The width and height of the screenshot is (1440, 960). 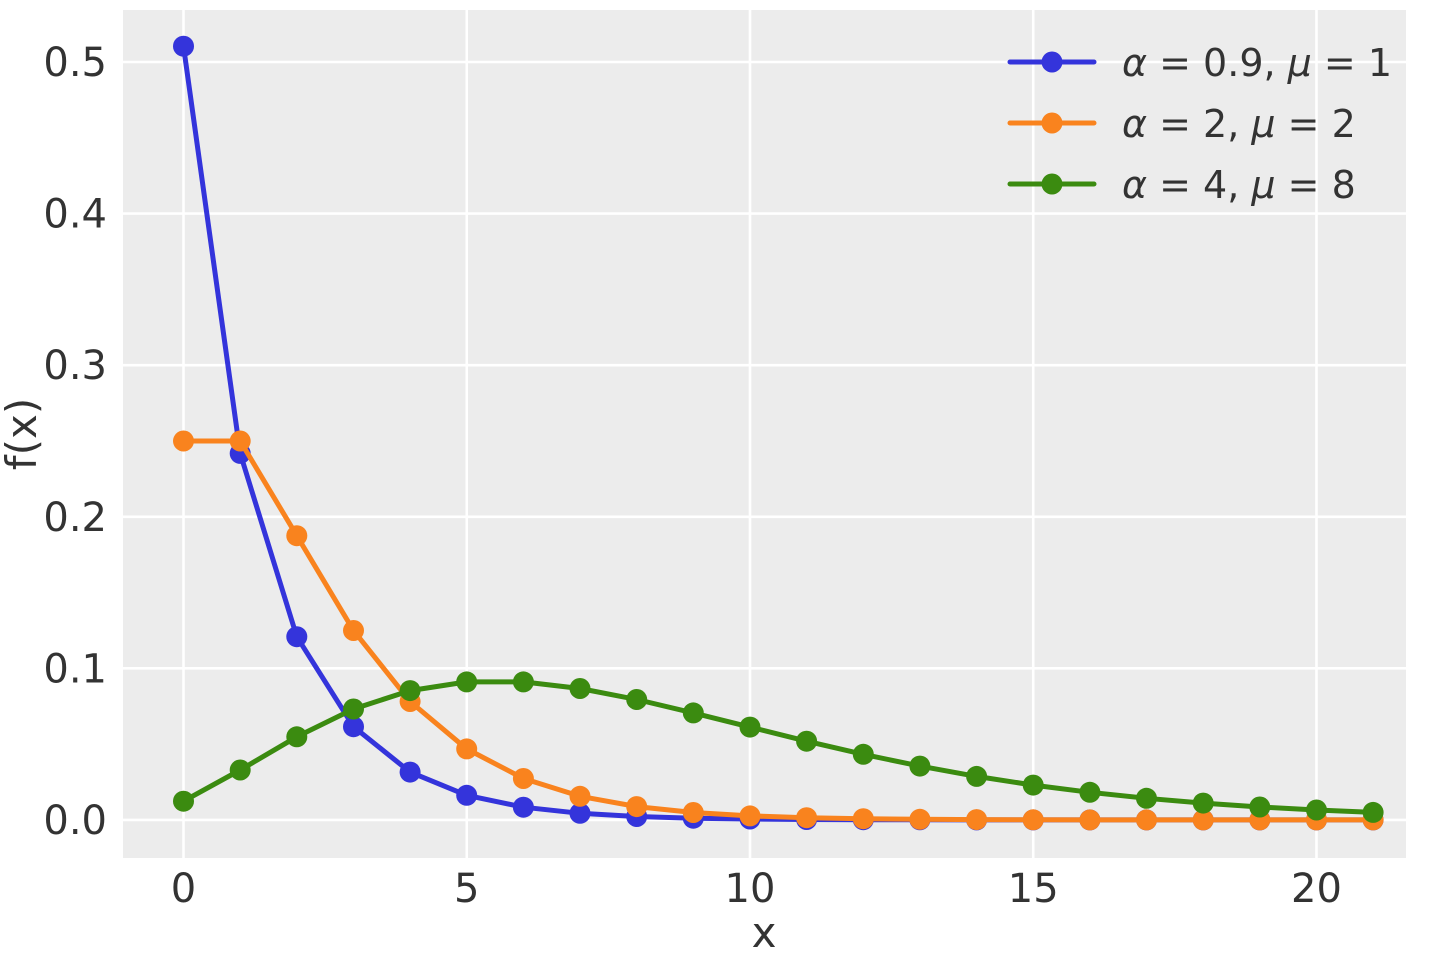 What do you see at coordinates (75, 518) in the screenshot?
I see `y-tick-label-0.2: 0.2` at bounding box center [75, 518].